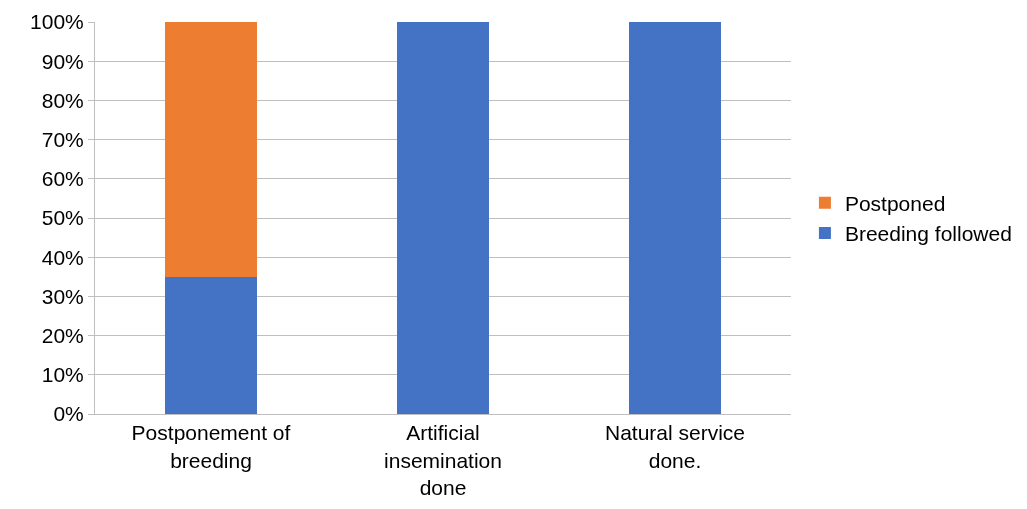 Image resolution: width=1027 pixels, height=509 pixels. What do you see at coordinates (928, 234) in the screenshot?
I see `legend-label: Breeding followed` at bounding box center [928, 234].